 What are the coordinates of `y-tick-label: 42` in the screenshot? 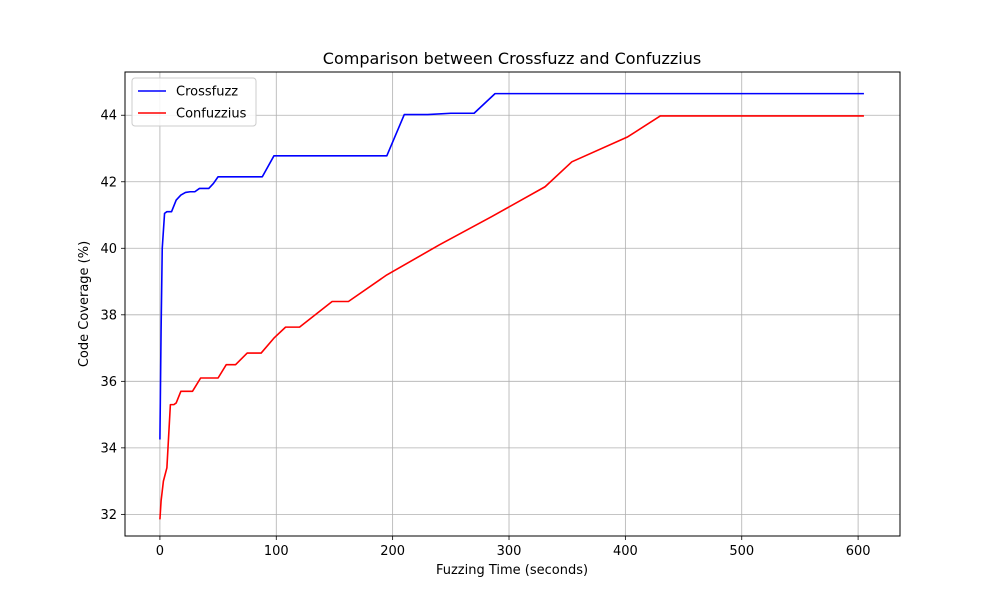 It's located at (108, 182).